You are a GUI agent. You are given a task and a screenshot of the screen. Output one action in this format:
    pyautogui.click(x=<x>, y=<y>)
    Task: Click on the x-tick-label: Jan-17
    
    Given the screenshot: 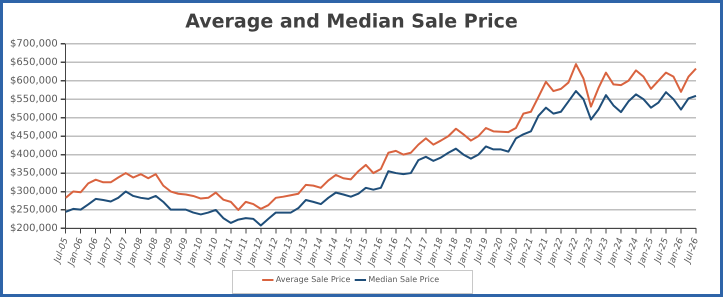 What is the action you would take?
    pyautogui.click(x=406, y=252)
    